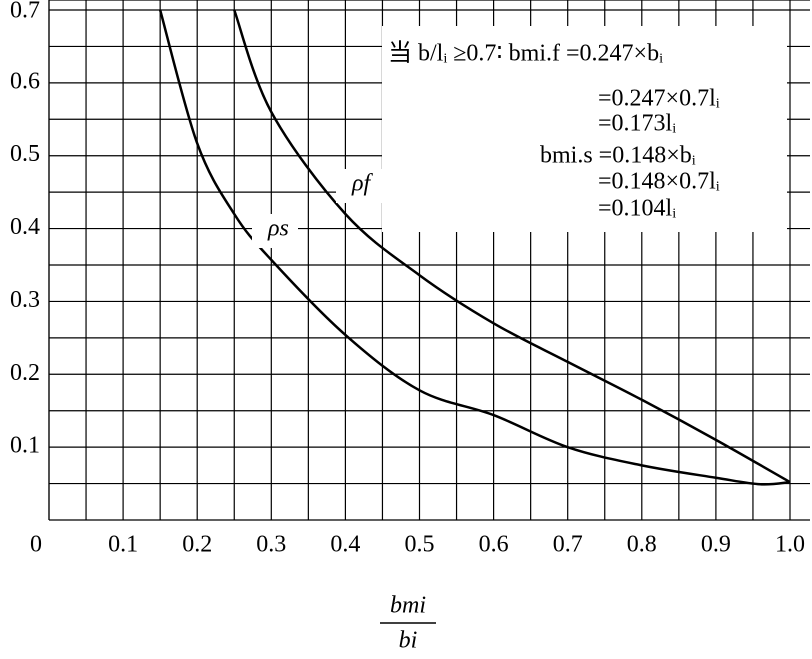 Image resolution: width=812 pixels, height=659 pixels. What do you see at coordinates (790, 545) in the screenshot?
I see `x-tick-label: 1.0` at bounding box center [790, 545].